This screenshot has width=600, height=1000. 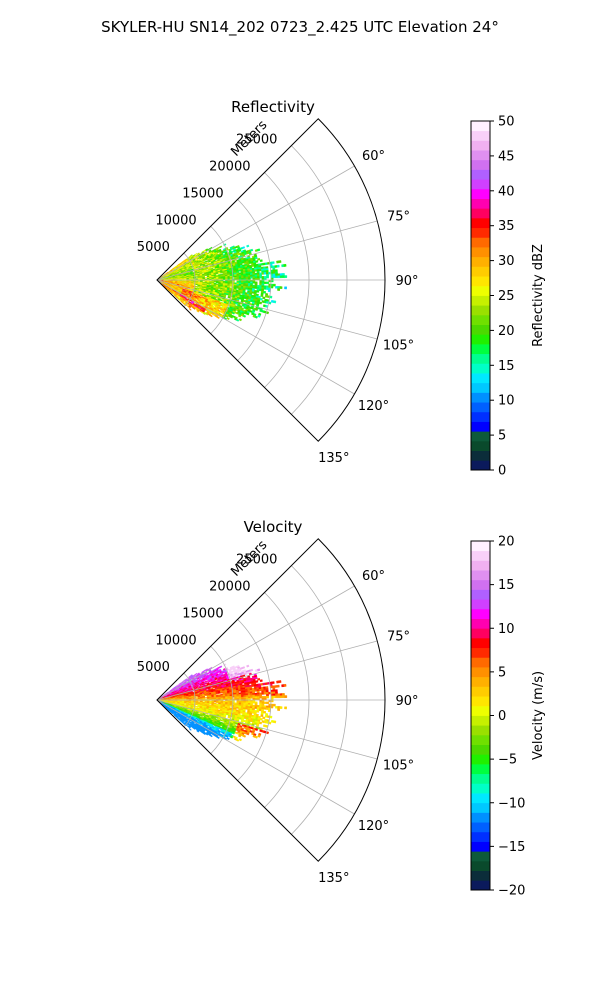 I want to click on azimuth-tick-label: 105°, so click(x=398, y=346).